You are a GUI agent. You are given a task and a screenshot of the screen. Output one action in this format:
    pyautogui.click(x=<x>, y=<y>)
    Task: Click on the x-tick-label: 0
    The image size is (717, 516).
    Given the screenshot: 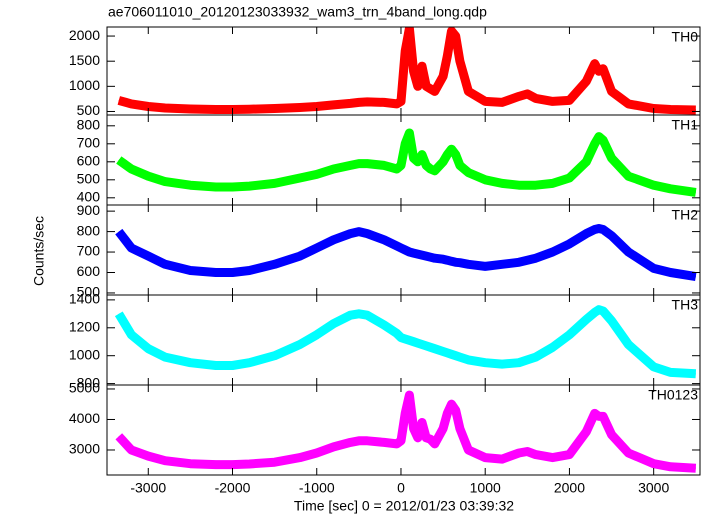 What is the action you would take?
    pyautogui.click(x=401, y=488)
    